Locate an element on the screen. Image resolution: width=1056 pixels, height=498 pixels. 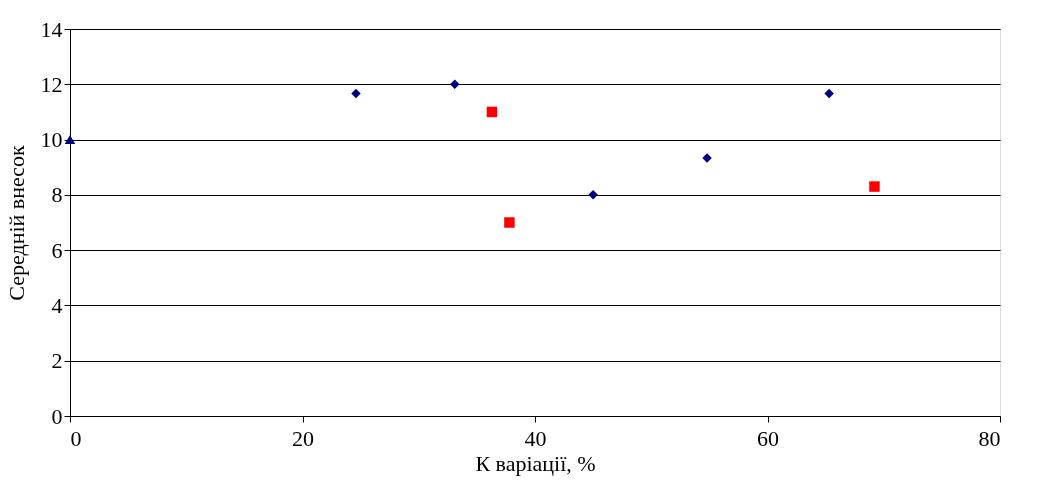
y-tick-label: 0 is located at coordinates (57, 416).